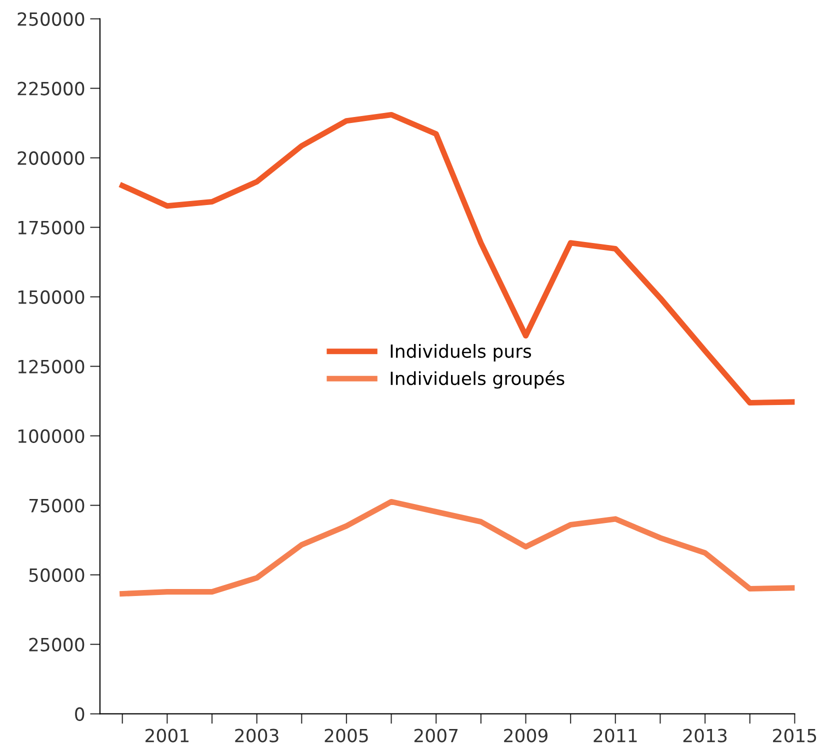  I want to click on y-tick-label: 225000, so click(51, 89).